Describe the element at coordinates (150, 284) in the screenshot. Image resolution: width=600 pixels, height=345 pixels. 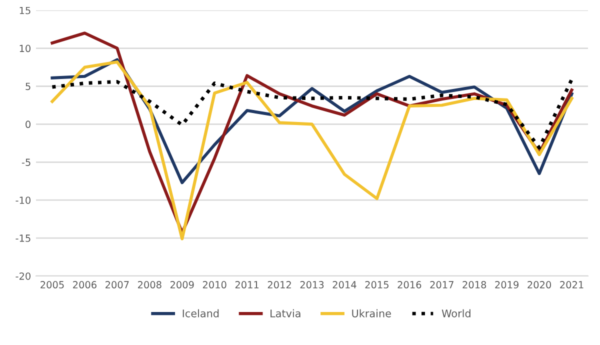
I see `x-tick-label: 2008` at that location.